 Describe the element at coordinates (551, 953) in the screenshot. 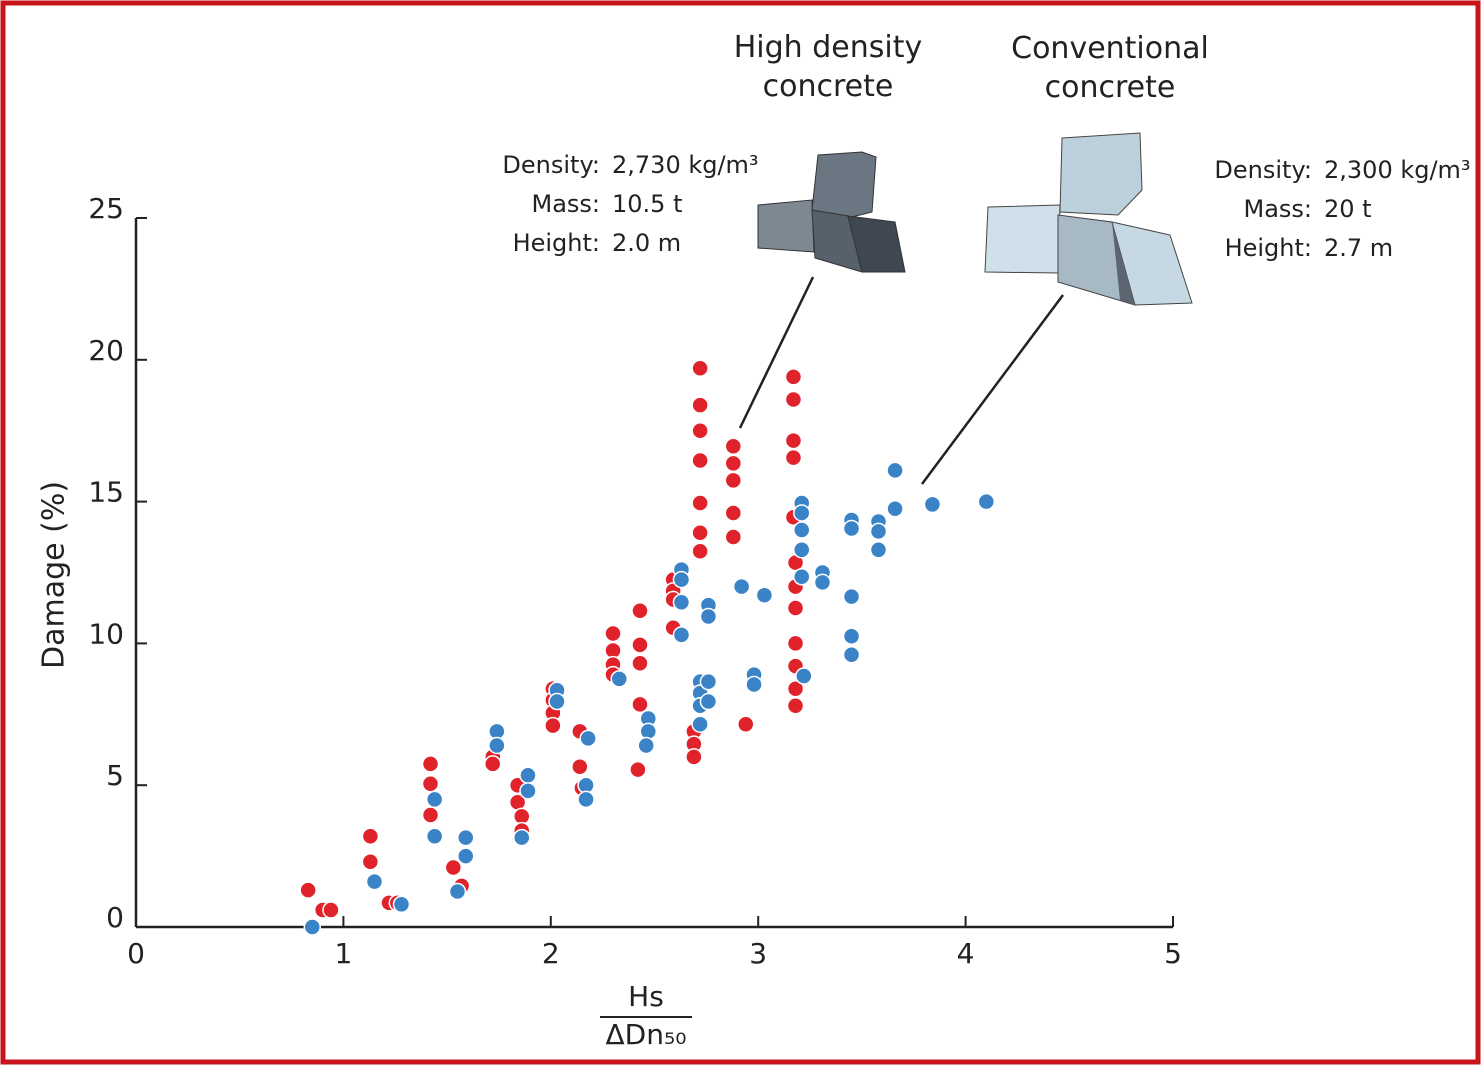

I see `x-tick-label: 2` at that location.